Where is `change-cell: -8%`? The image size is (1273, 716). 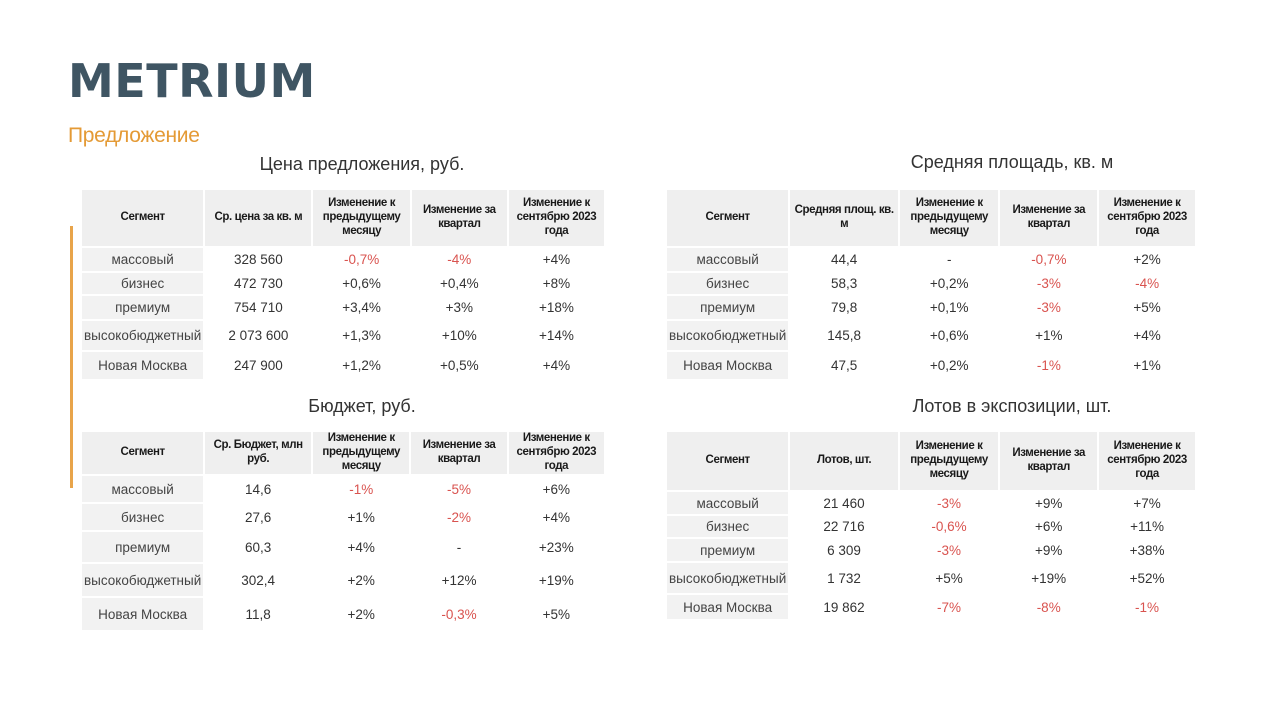
change-cell: -8% is located at coordinates (1048, 607).